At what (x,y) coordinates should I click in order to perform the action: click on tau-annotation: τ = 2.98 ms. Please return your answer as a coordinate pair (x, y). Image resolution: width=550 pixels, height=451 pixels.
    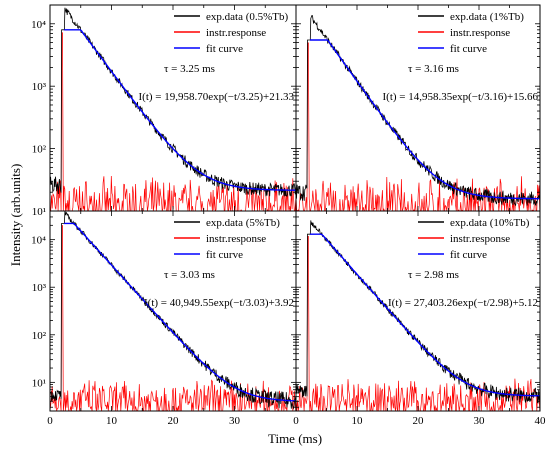
    Looking at the image, I should click on (433, 275).